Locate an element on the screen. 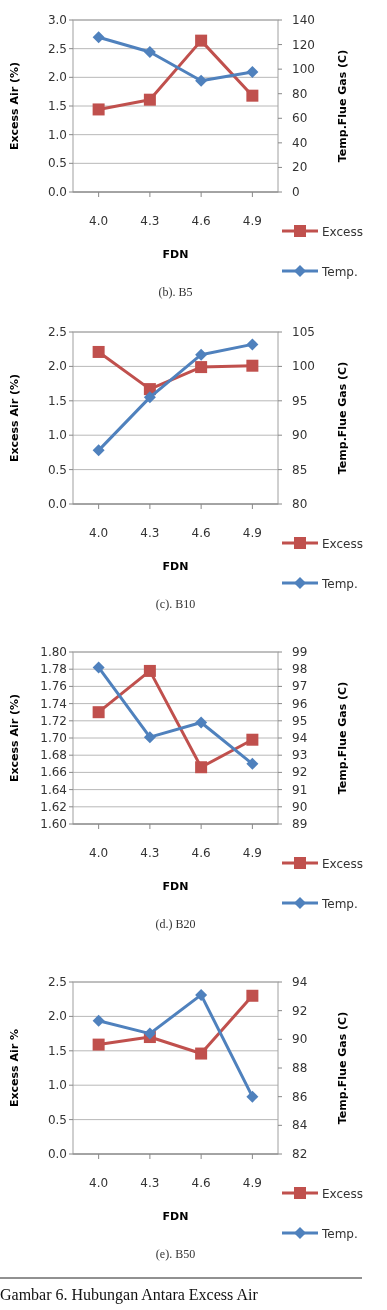  y2-tick-label: 120 is located at coordinates (303, 44).